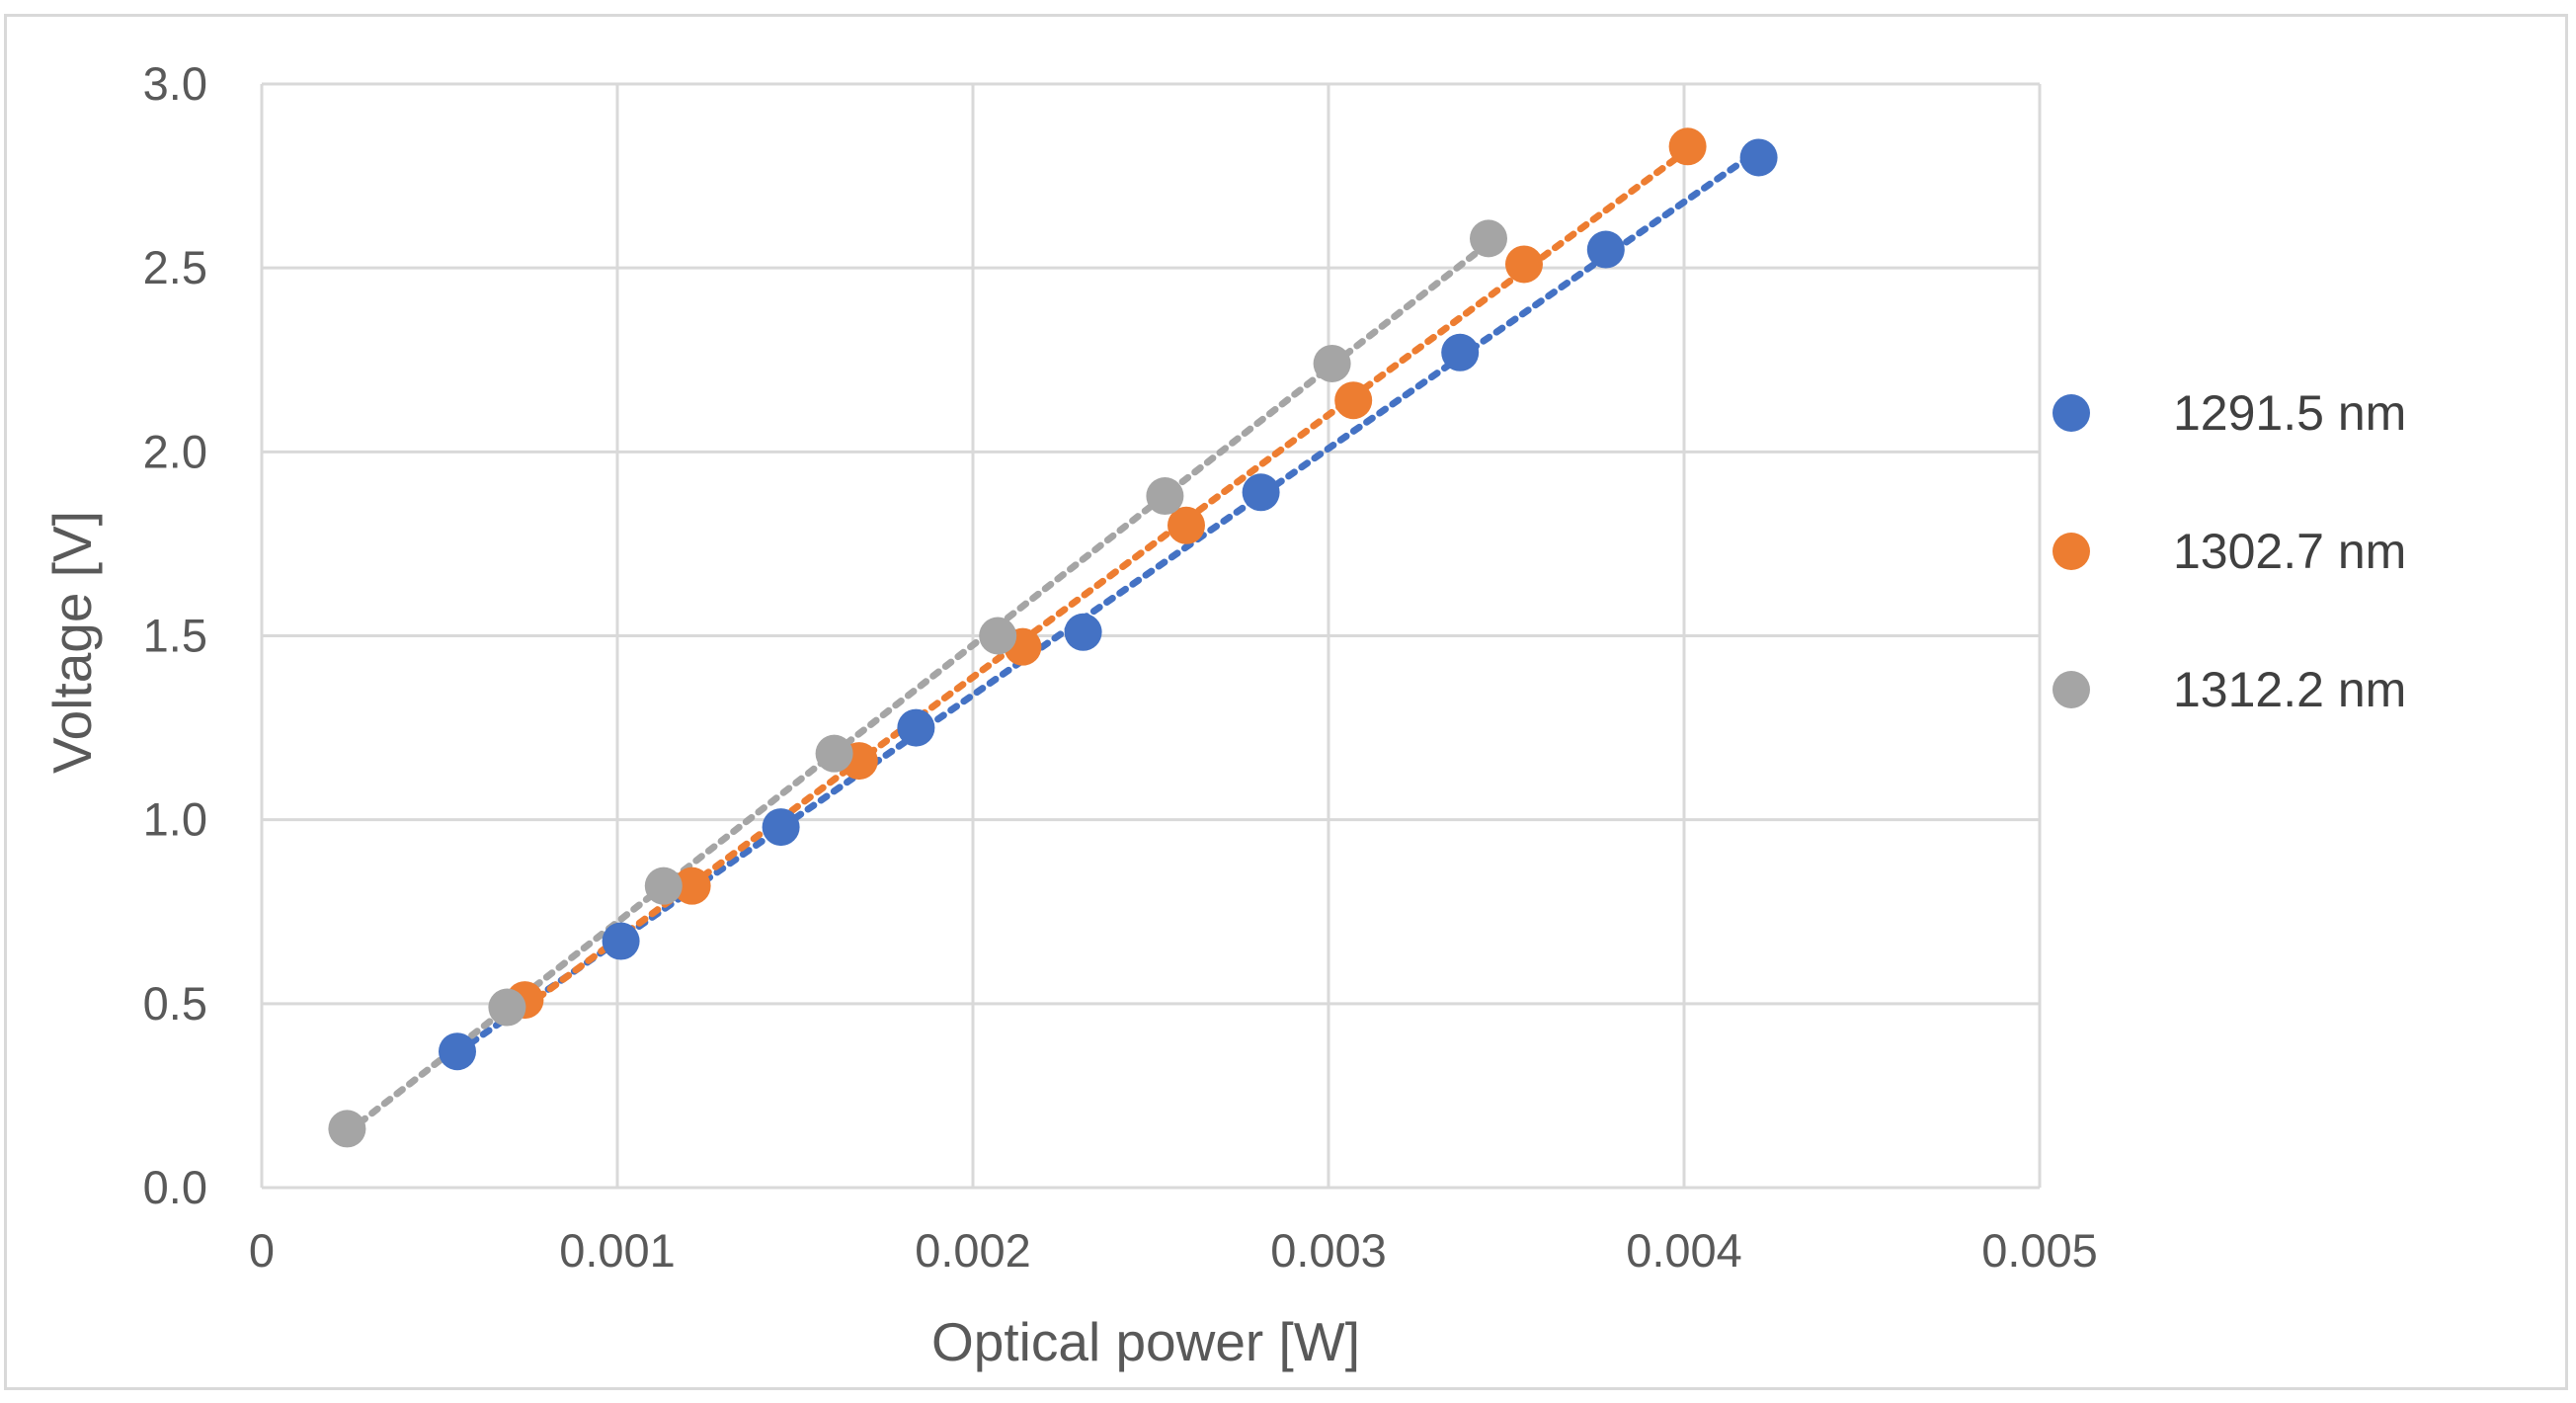 This screenshot has height=1403, width=2576. What do you see at coordinates (175, 451) in the screenshot?
I see `y-tick-label: 2.0` at bounding box center [175, 451].